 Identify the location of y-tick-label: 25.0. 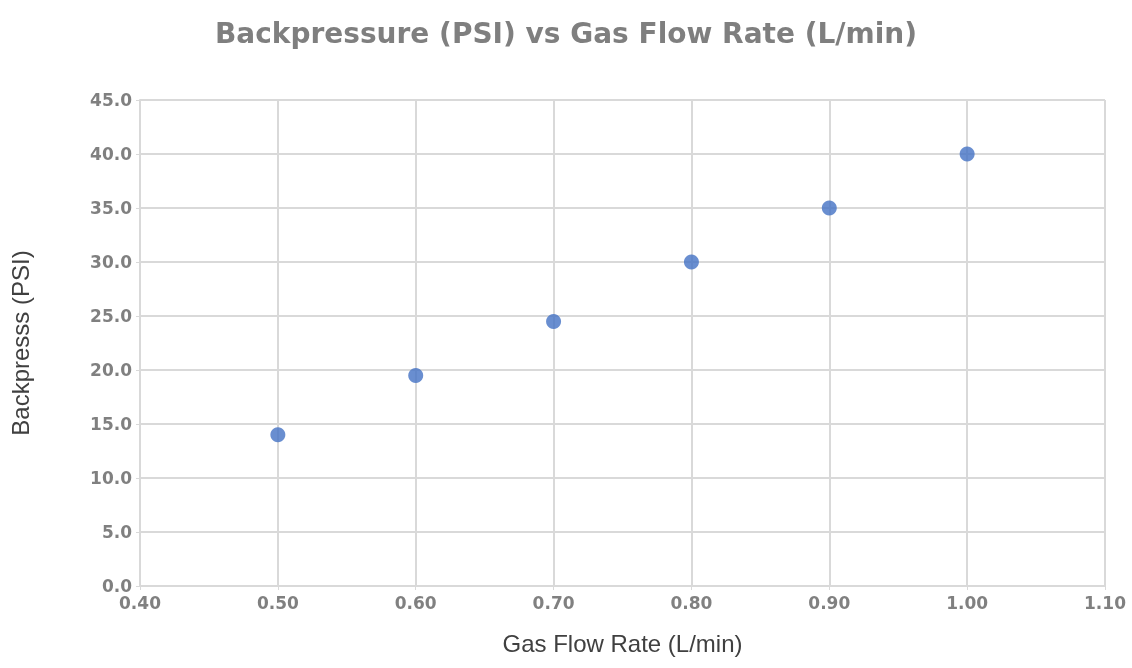
(111, 316).